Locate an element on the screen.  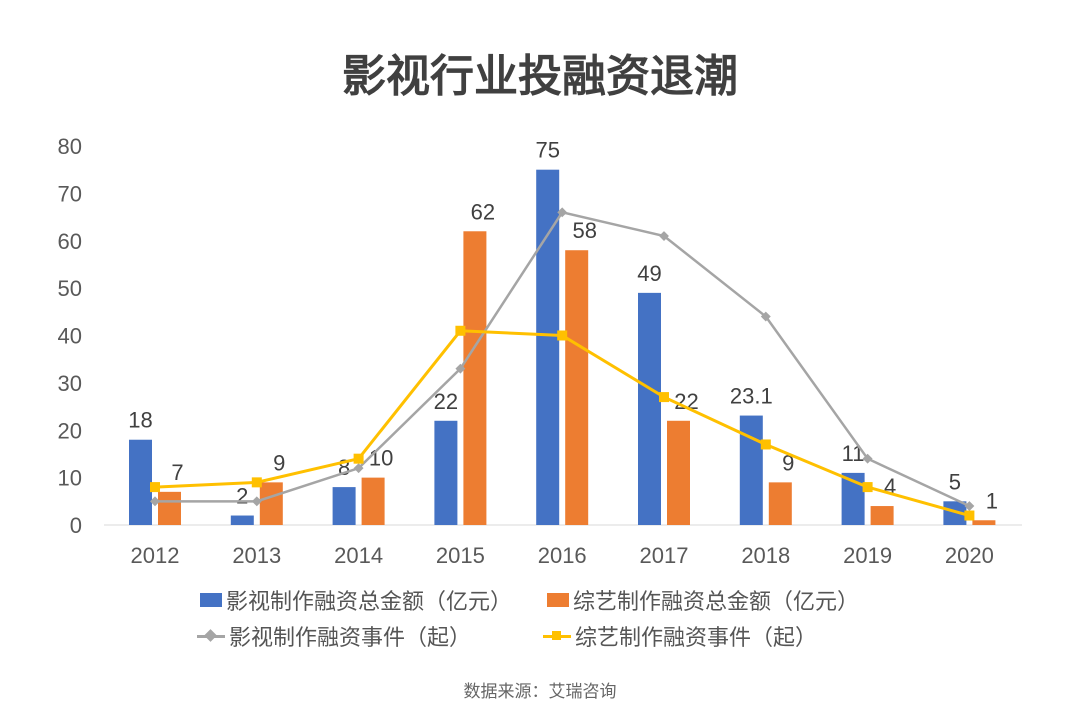
data-label: 49 is located at coordinates (649, 273).